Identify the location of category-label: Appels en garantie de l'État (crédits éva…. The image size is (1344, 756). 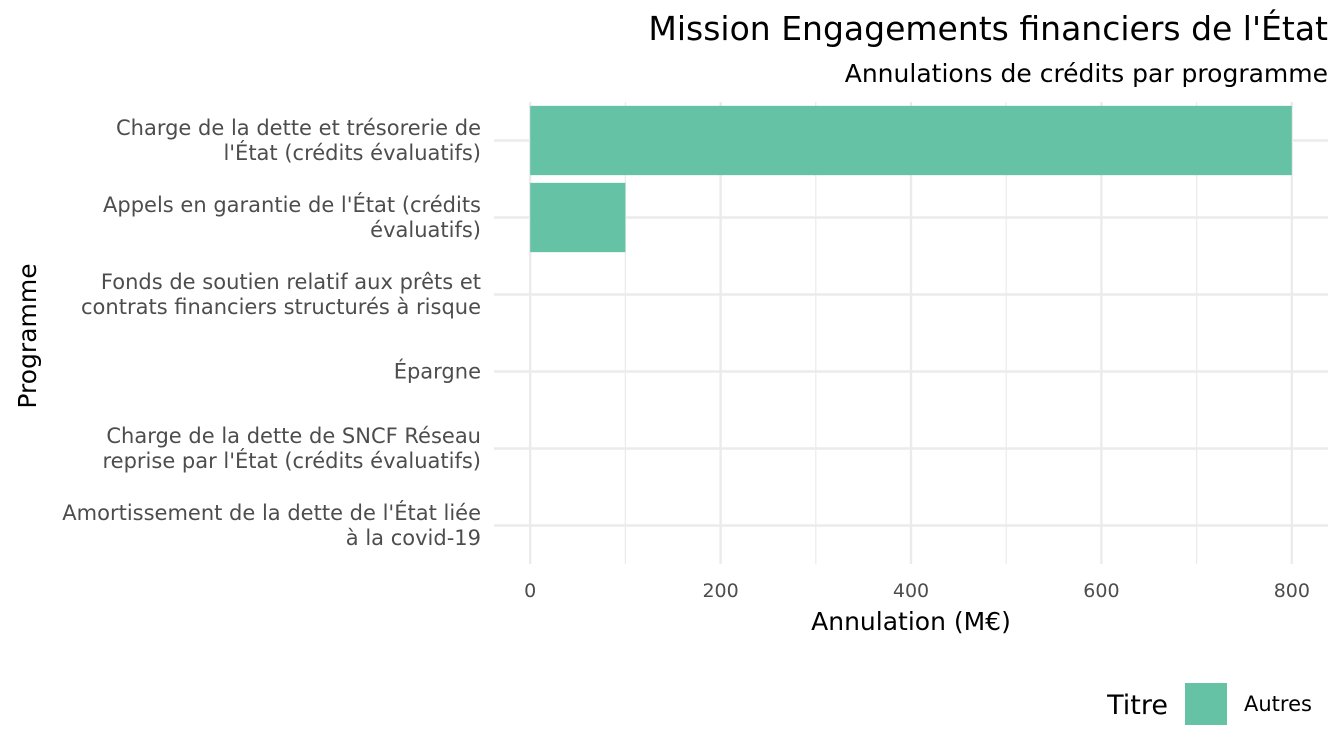
(292, 217).